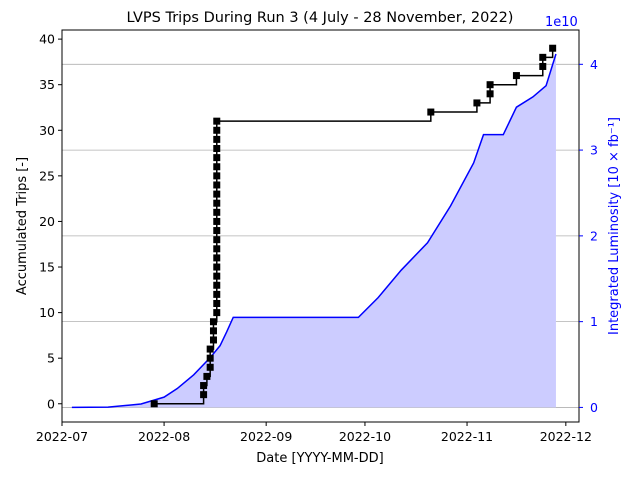  What do you see at coordinates (164, 436) in the screenshot?
I see `x-tick-label: 2022-08` at bounding box center [164, 436].